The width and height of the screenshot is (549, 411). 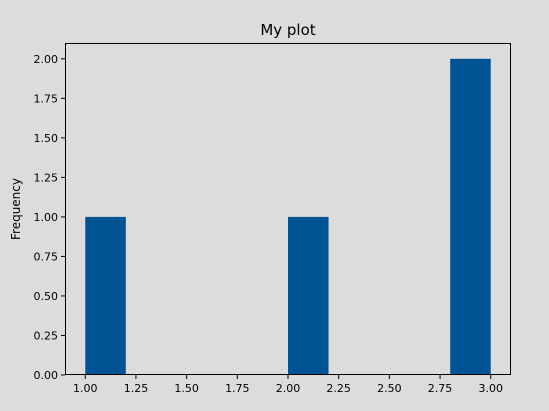 What do you see at coordinates (490, 388) in the screenshot?
I see `x-tick-label-8: 3.00` at bounding box center [490, 388].